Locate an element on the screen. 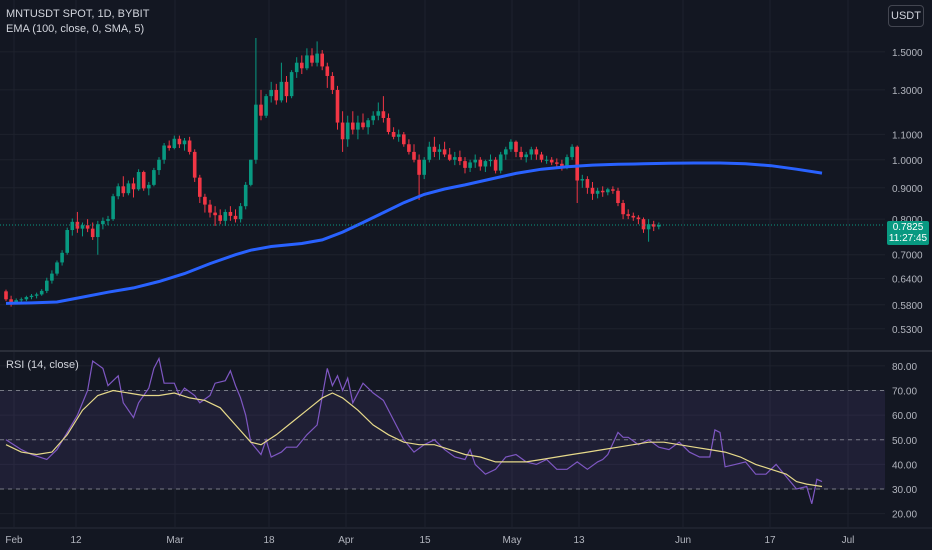  time-axis: Feb 12 Mar 18 Apr 15 May 13 Jun 17 Jul is located at coordinates (429, 540).